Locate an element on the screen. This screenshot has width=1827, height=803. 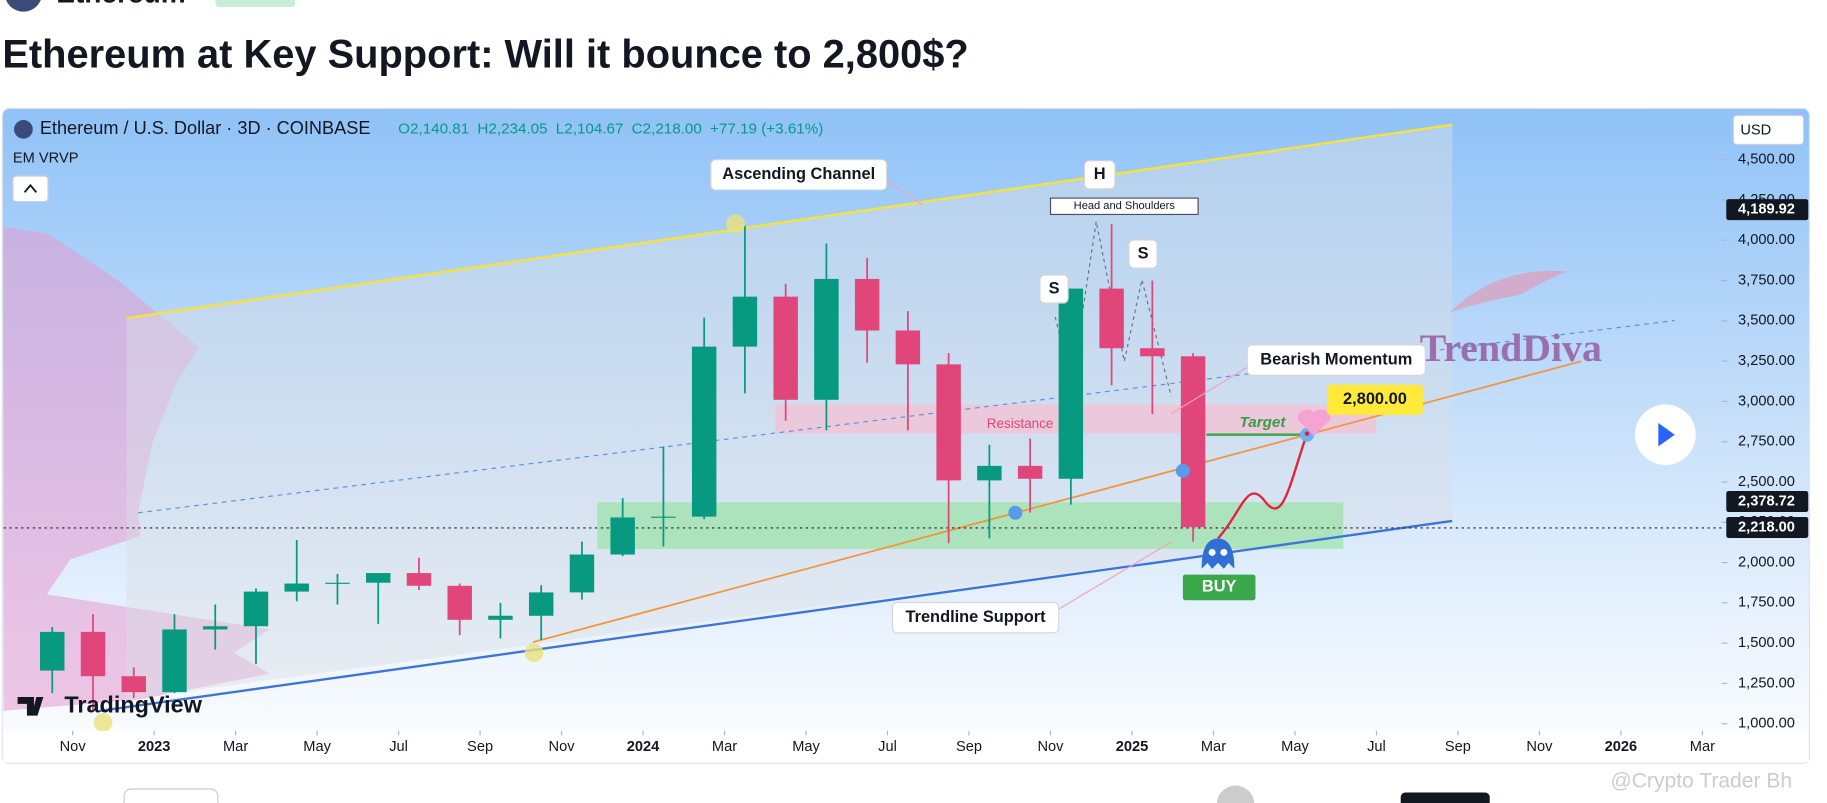
x-tick-label: Jul is located at coordinates (398, 747).